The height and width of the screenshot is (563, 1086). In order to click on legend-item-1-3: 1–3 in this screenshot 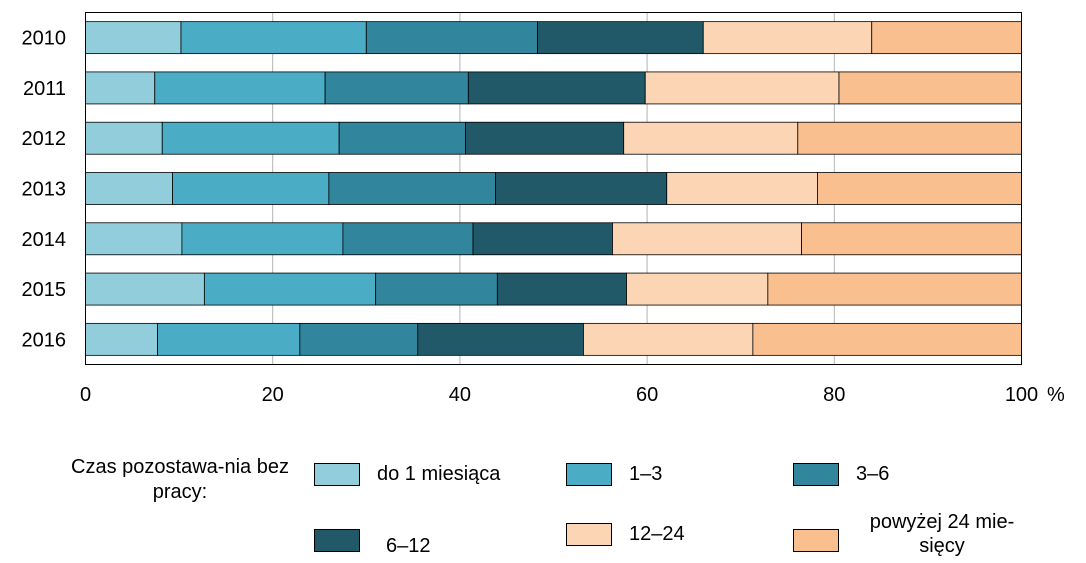, I will do `click(614, 474)`.